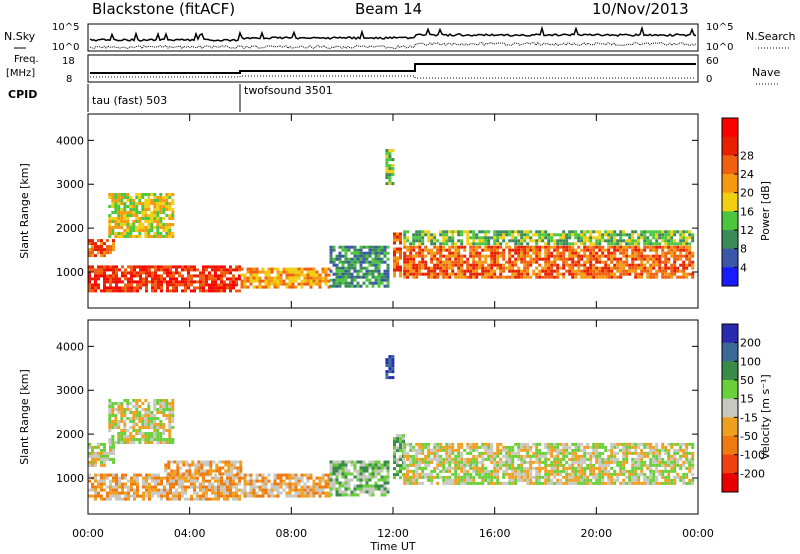 This screenshot has height=554, width=800. Describe the element at coordinates (766, 72) in the screenshot. I see `nave-label: Nave` at that location.